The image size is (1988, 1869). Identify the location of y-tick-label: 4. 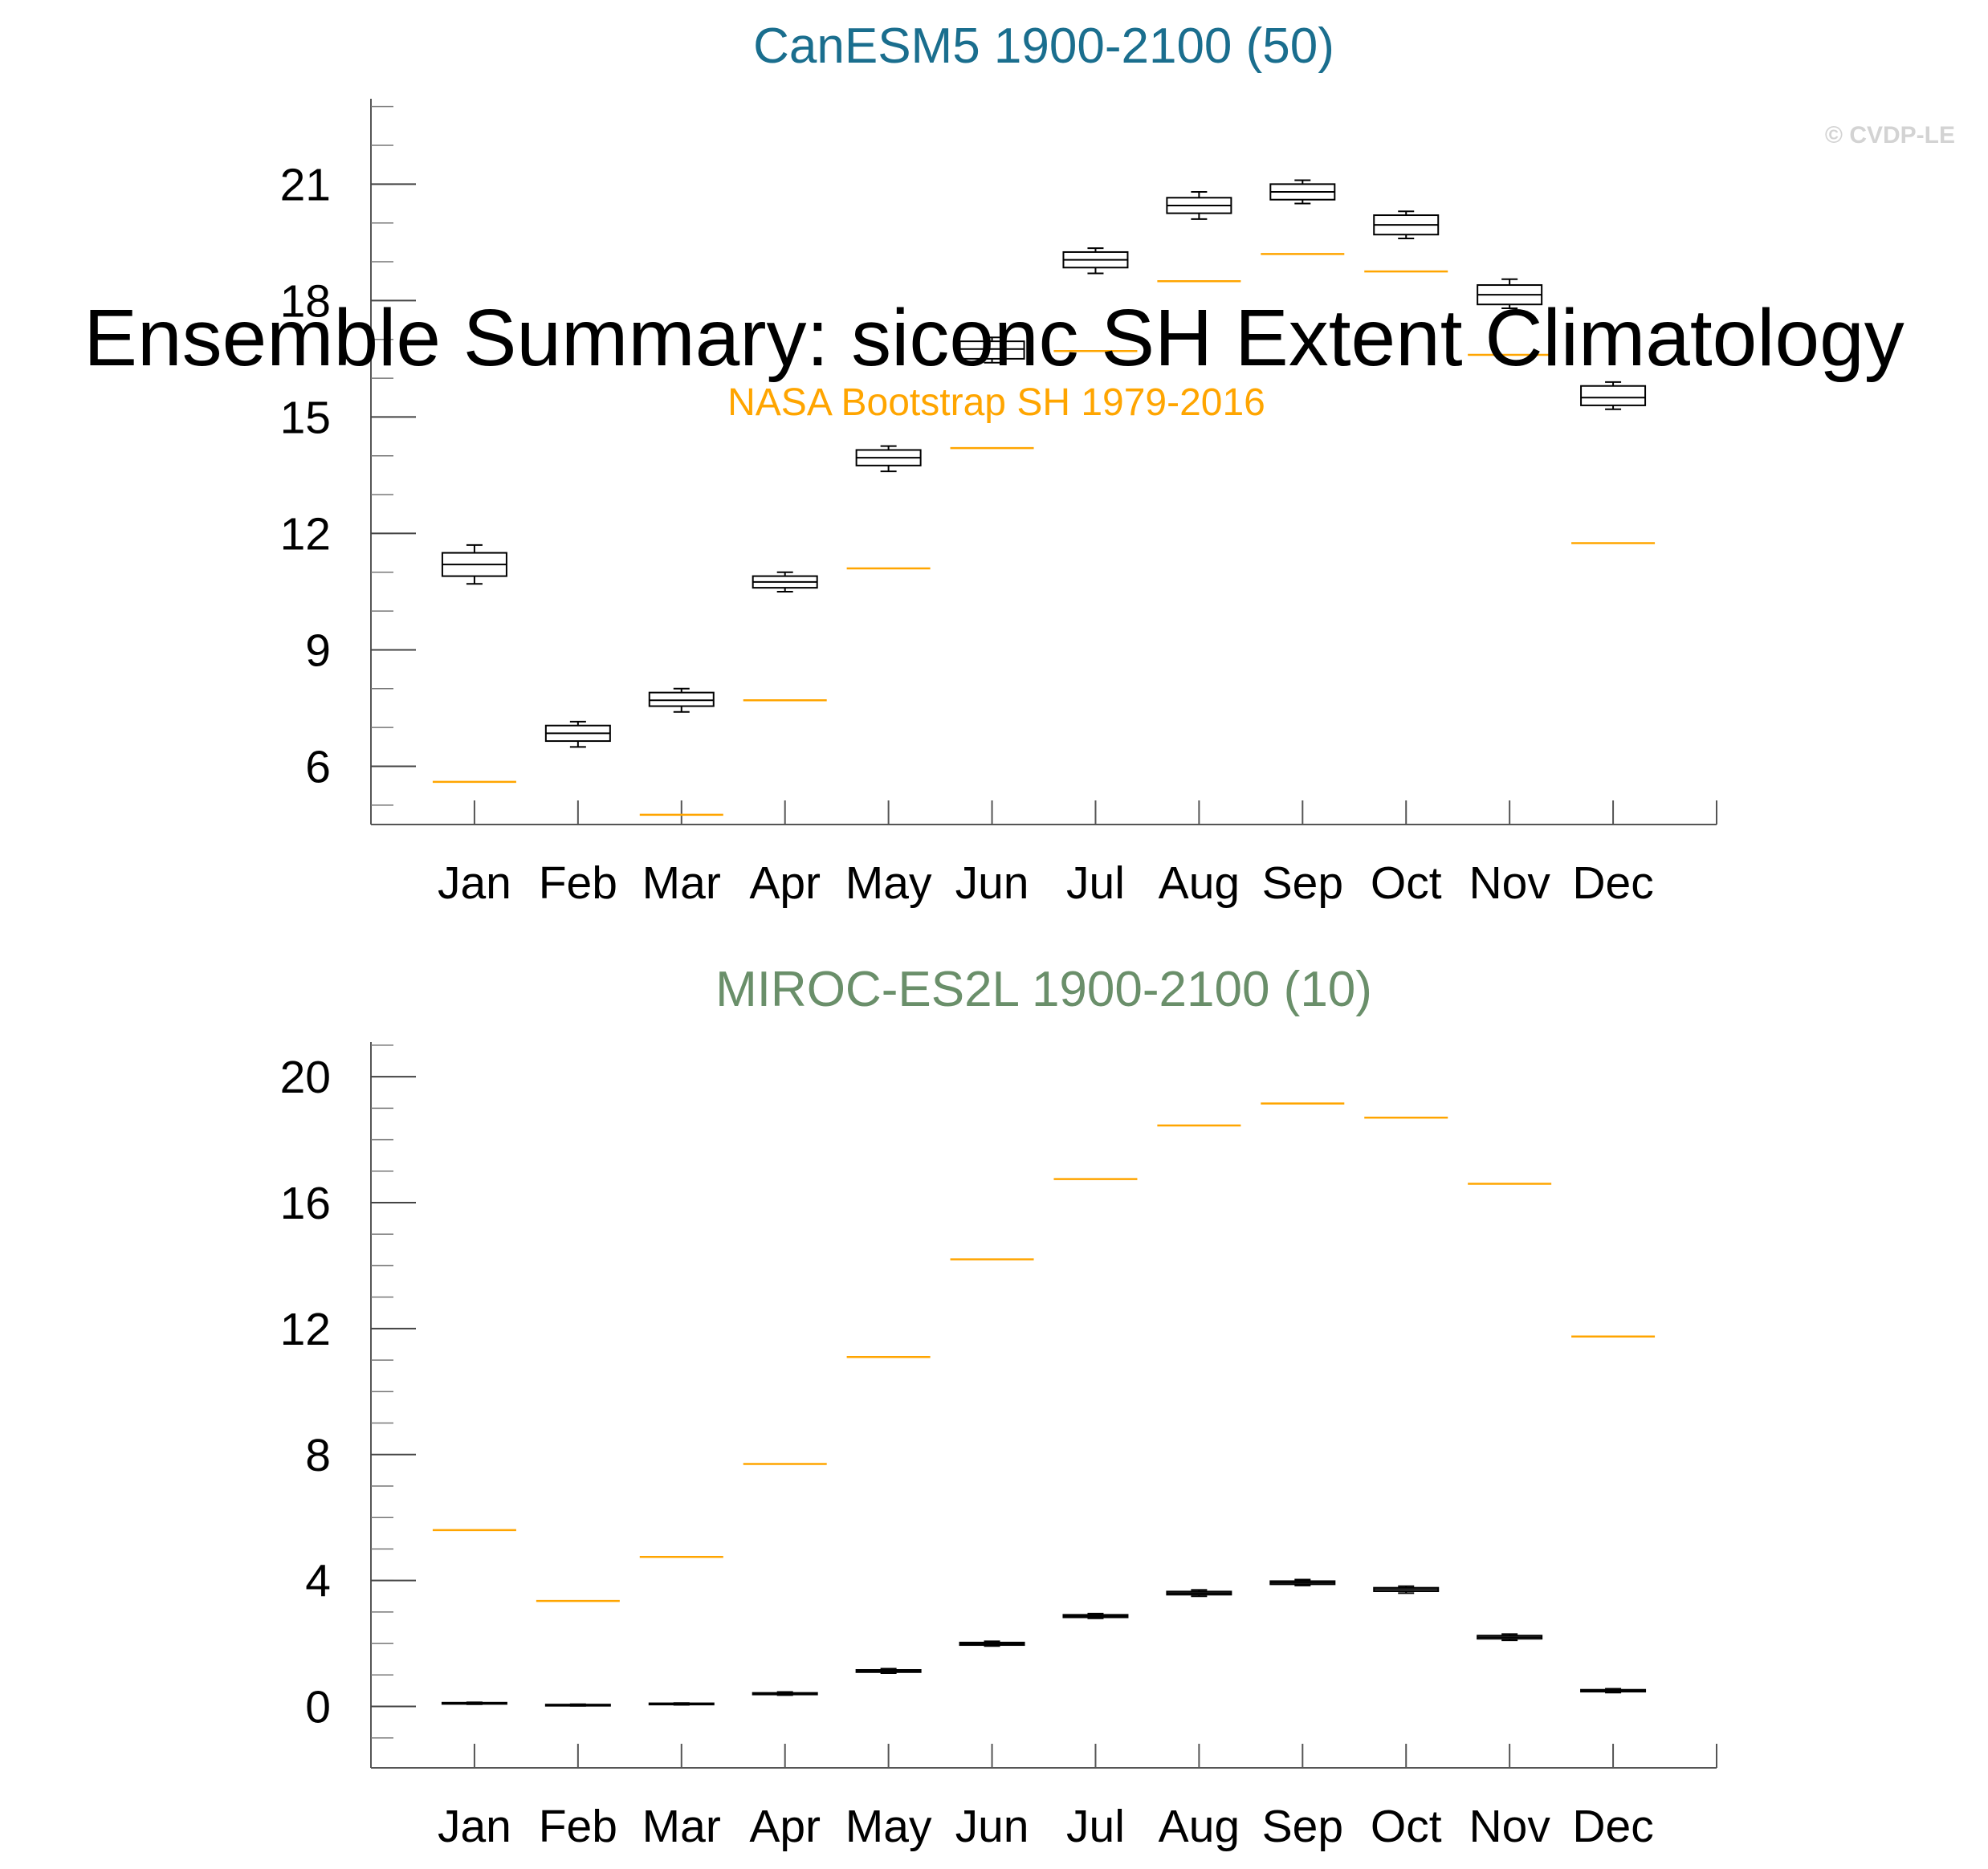
(318, 1581).